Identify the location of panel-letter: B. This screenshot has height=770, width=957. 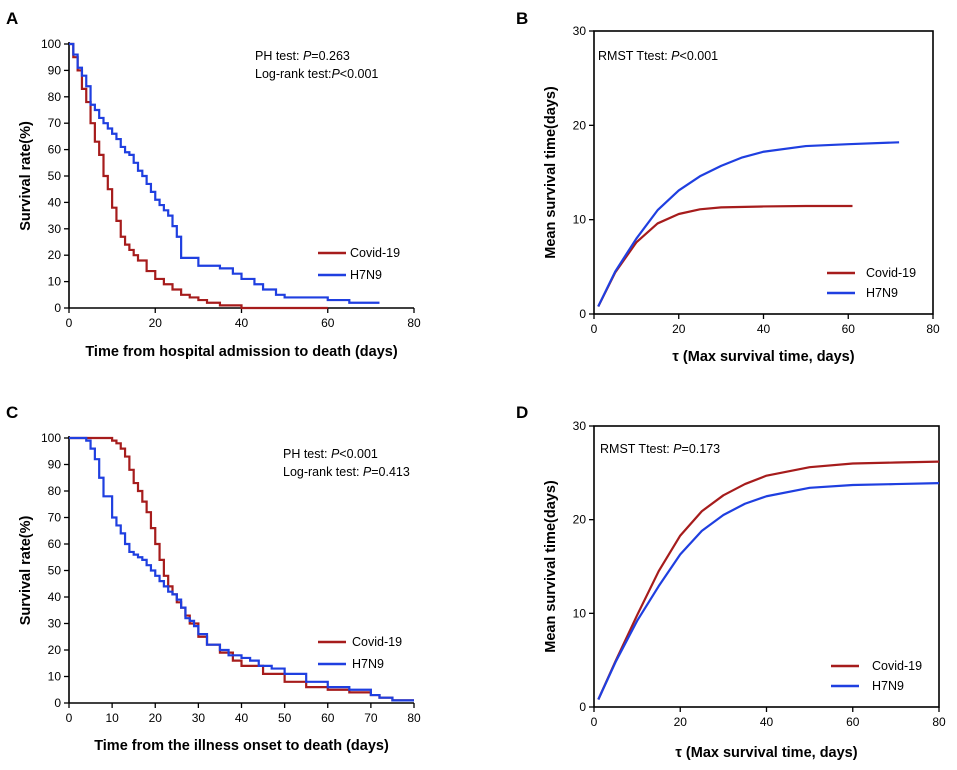
(522, 18).